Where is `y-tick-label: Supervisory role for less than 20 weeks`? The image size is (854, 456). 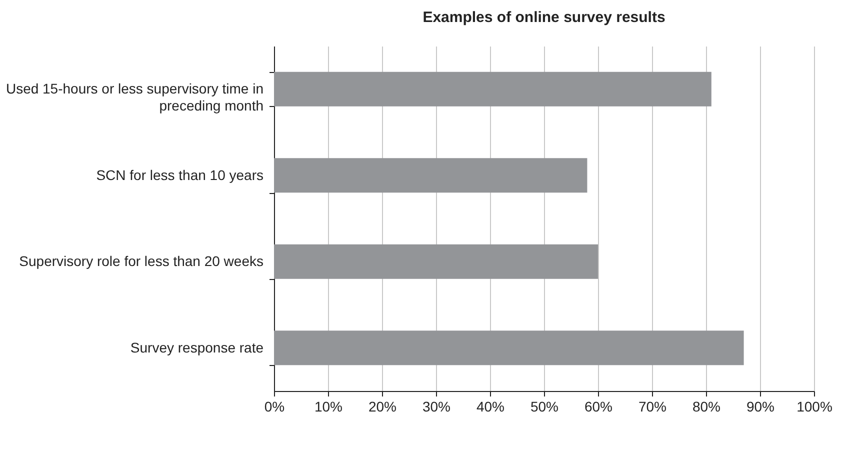
y-tick-label: Supervisory role for less than 20 weeks is located at coordinates (141, 261).